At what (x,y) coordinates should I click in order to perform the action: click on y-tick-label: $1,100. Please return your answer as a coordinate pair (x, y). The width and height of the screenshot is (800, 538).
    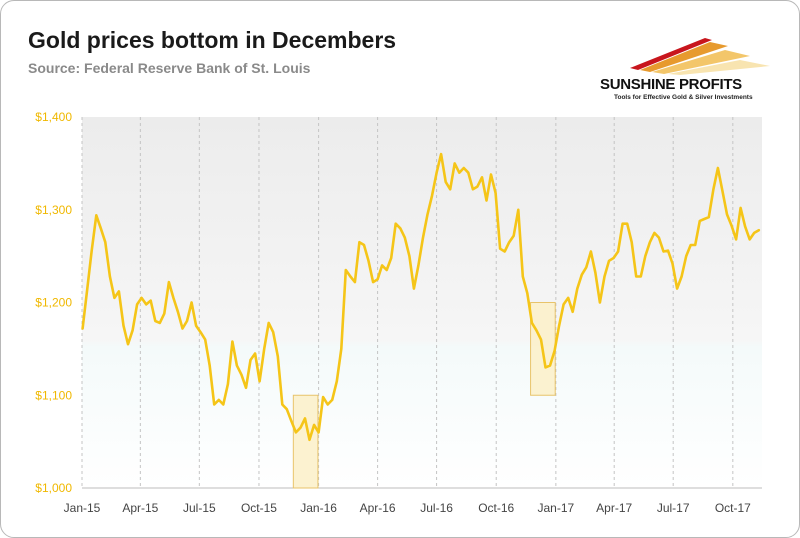
    Looking at the image, I should click on (53, 395).